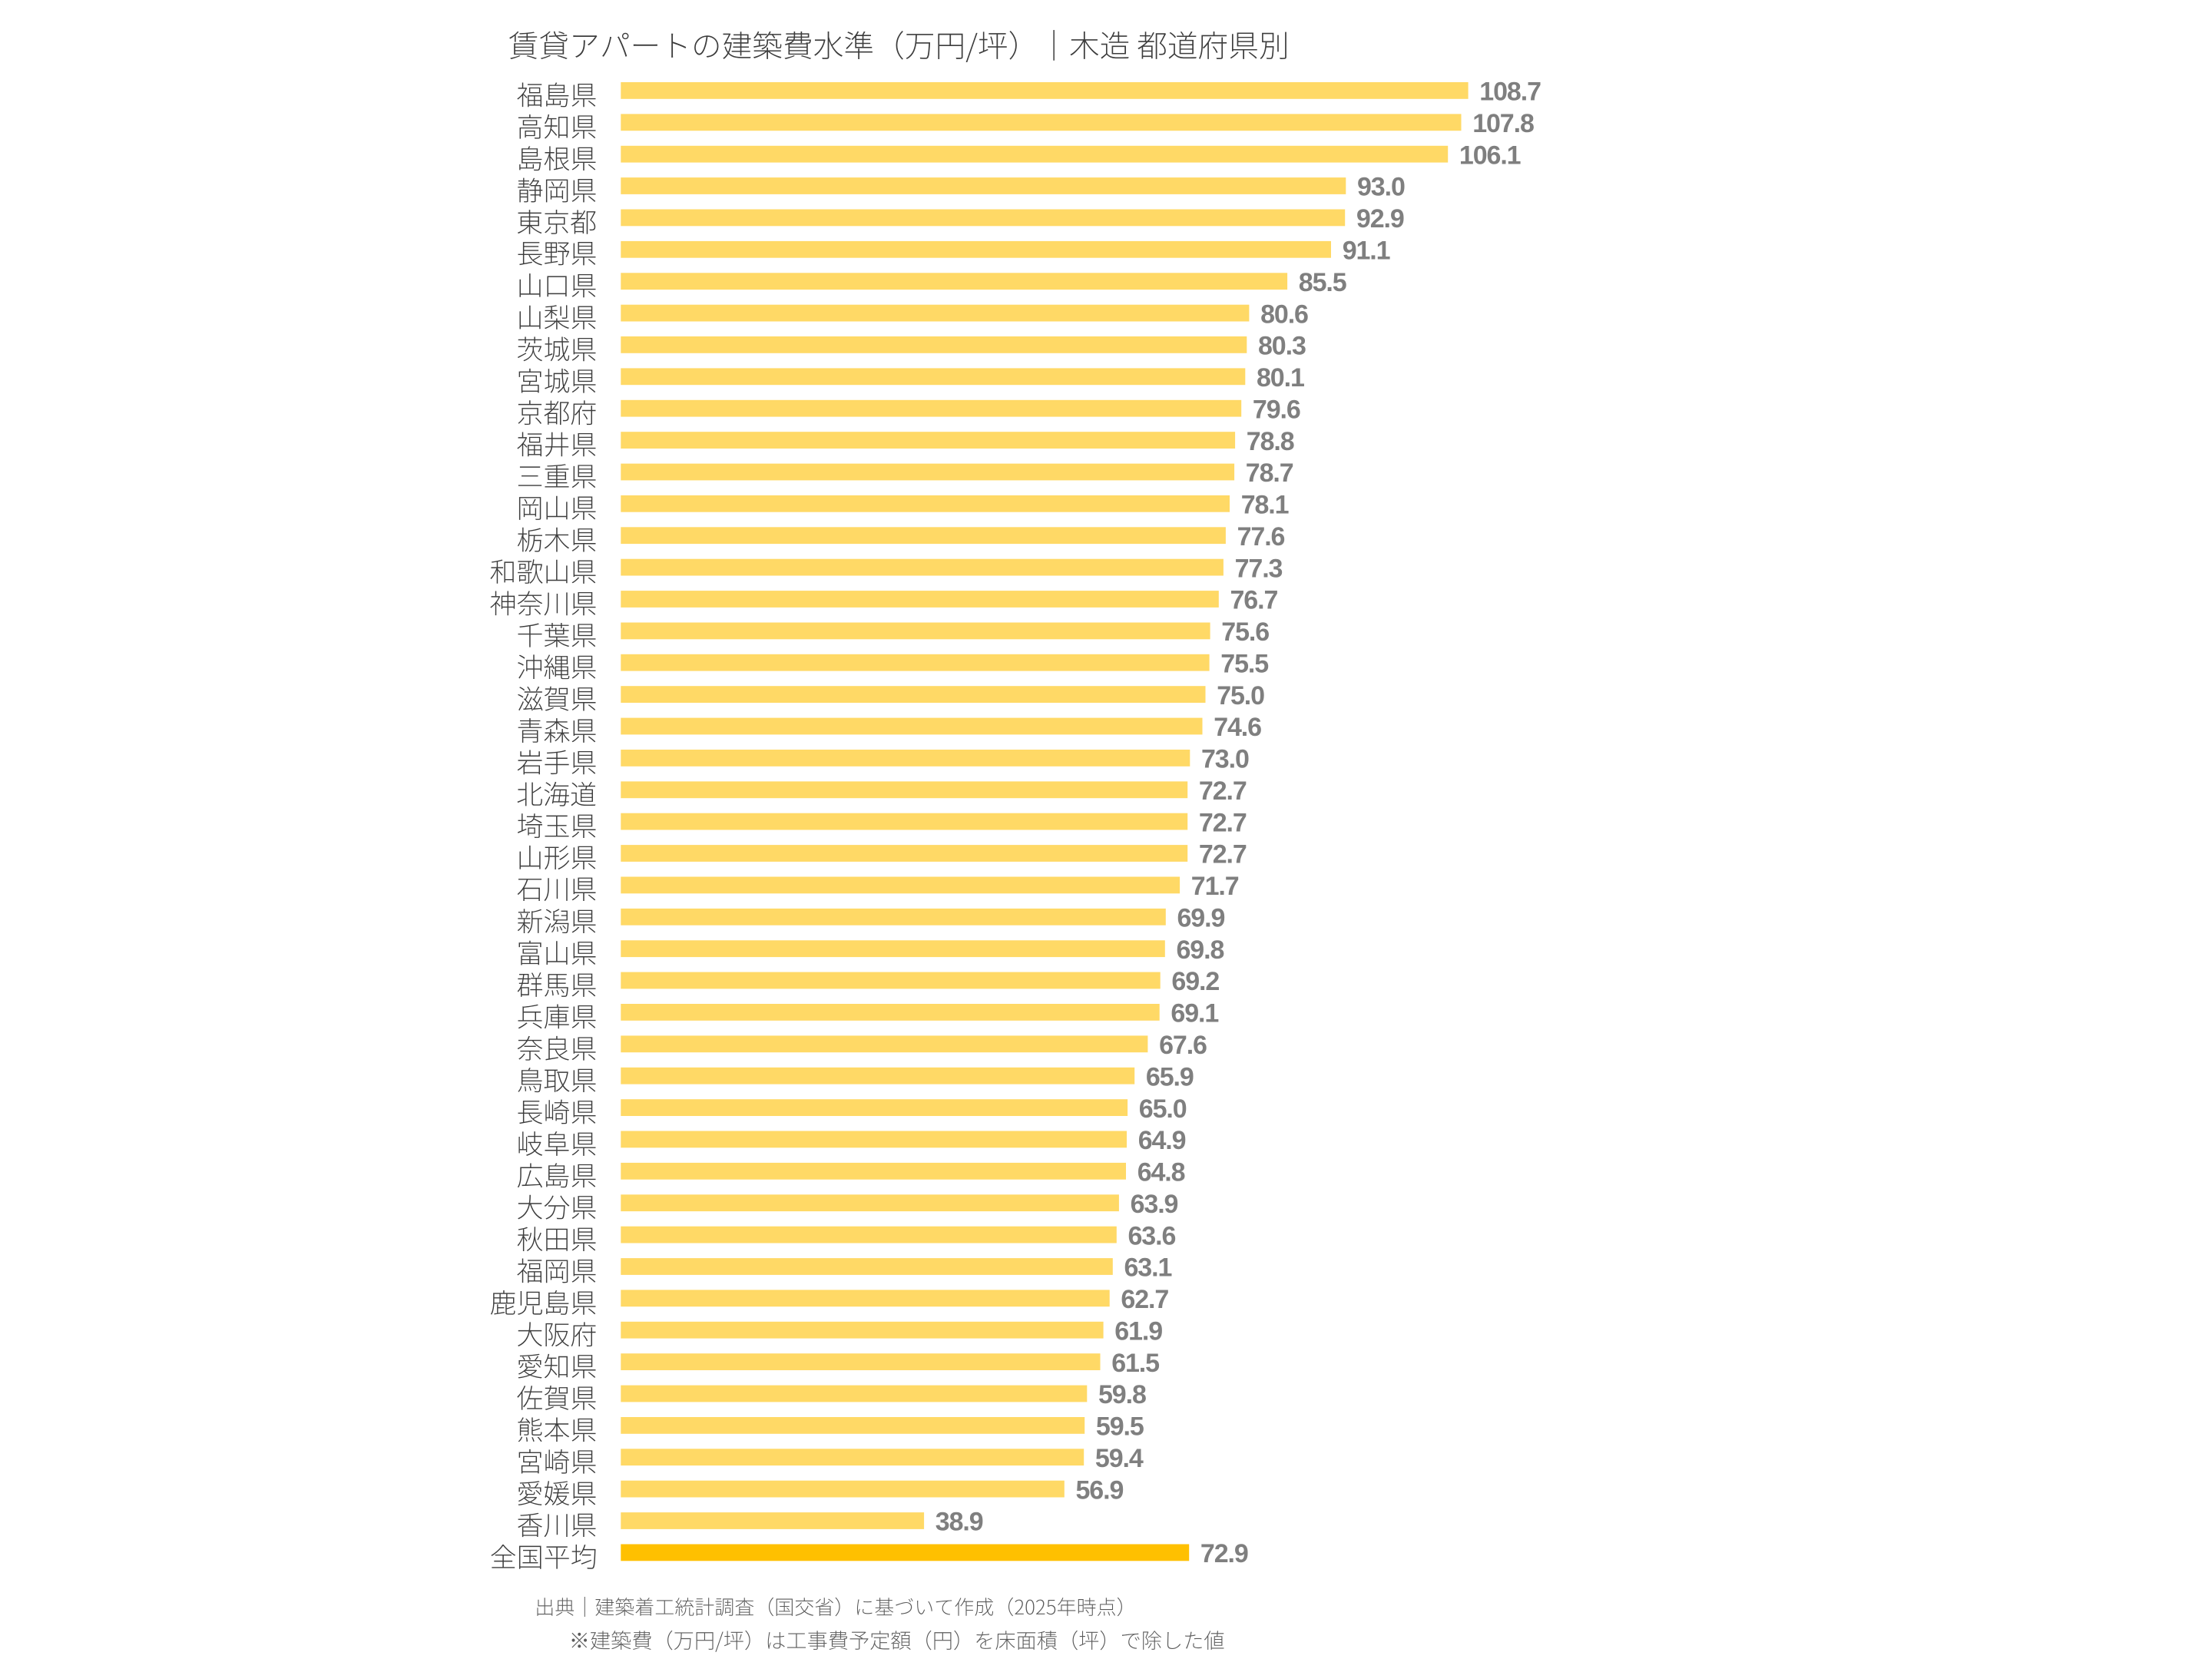 The image size is (2212, 1659). What do you see at coordinates (1322, 282) in the screenshot?
I see `svg-text: 85.5` at bounding box center [1322, 282].